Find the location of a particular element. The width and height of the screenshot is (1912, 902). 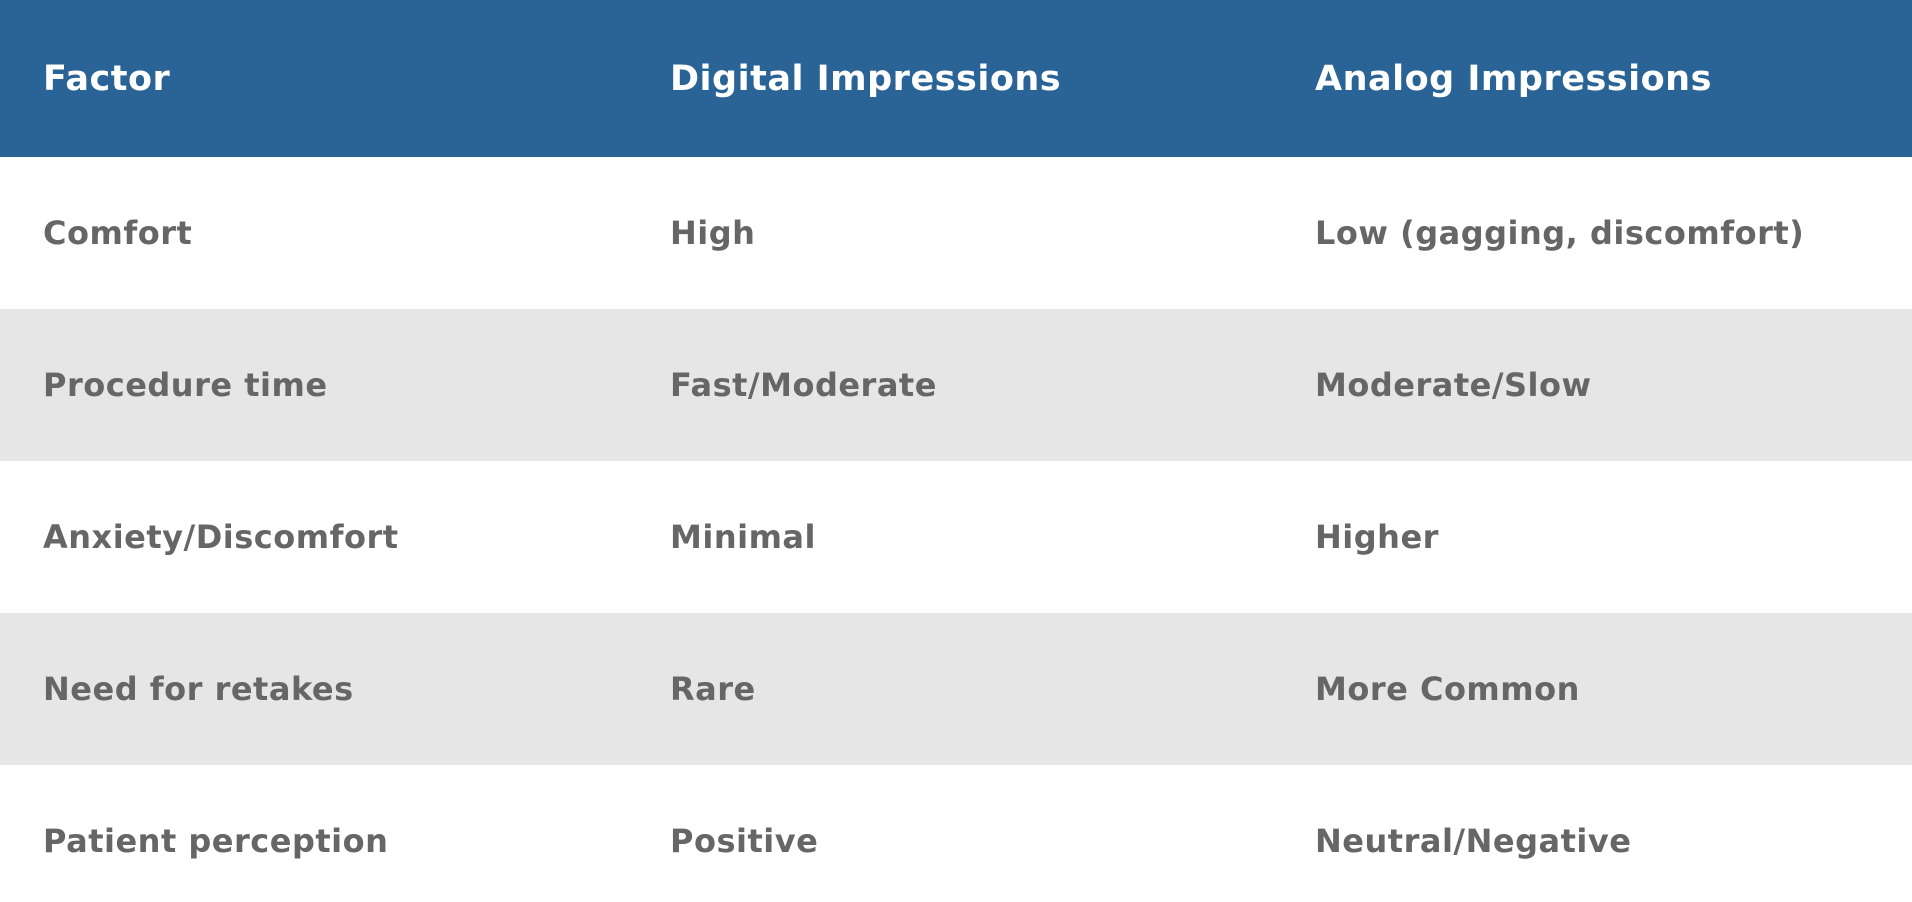

analog-value-cell: Higher is located at coordinates (1377, 537).